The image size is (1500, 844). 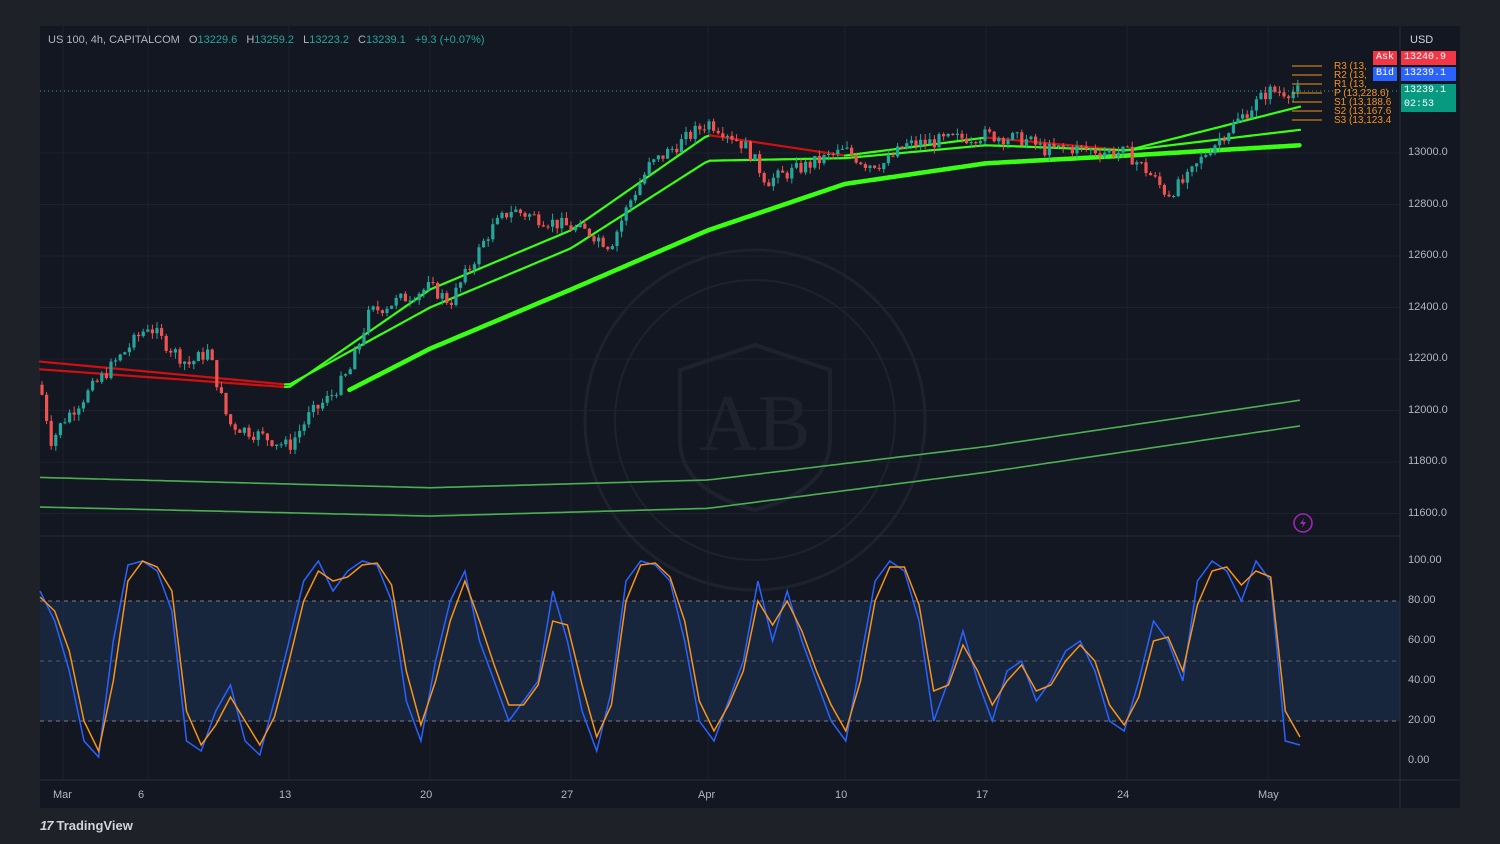 I want to click on symbol-label: US 100, 4h, CAPITALCOM, so click(x=114, y=40).